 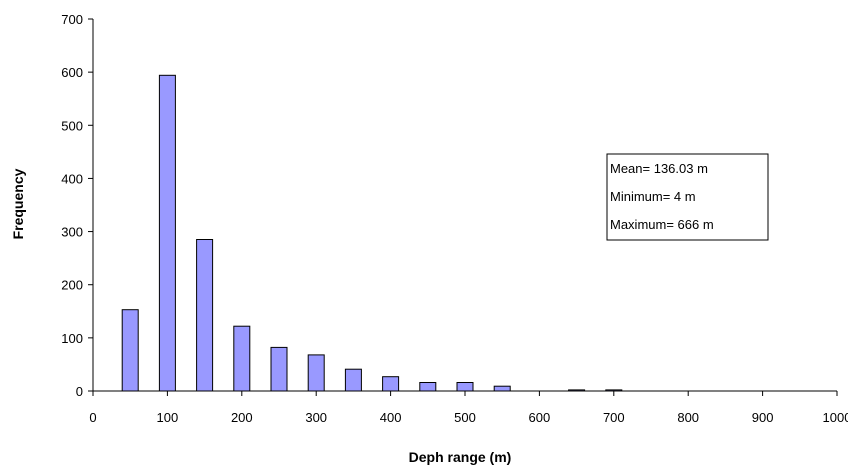 What do you see at coordinates (659, 168) in the screenshot?
I see `stats-mean: Mean= 136.03 m` at bounding box center [659, 168].